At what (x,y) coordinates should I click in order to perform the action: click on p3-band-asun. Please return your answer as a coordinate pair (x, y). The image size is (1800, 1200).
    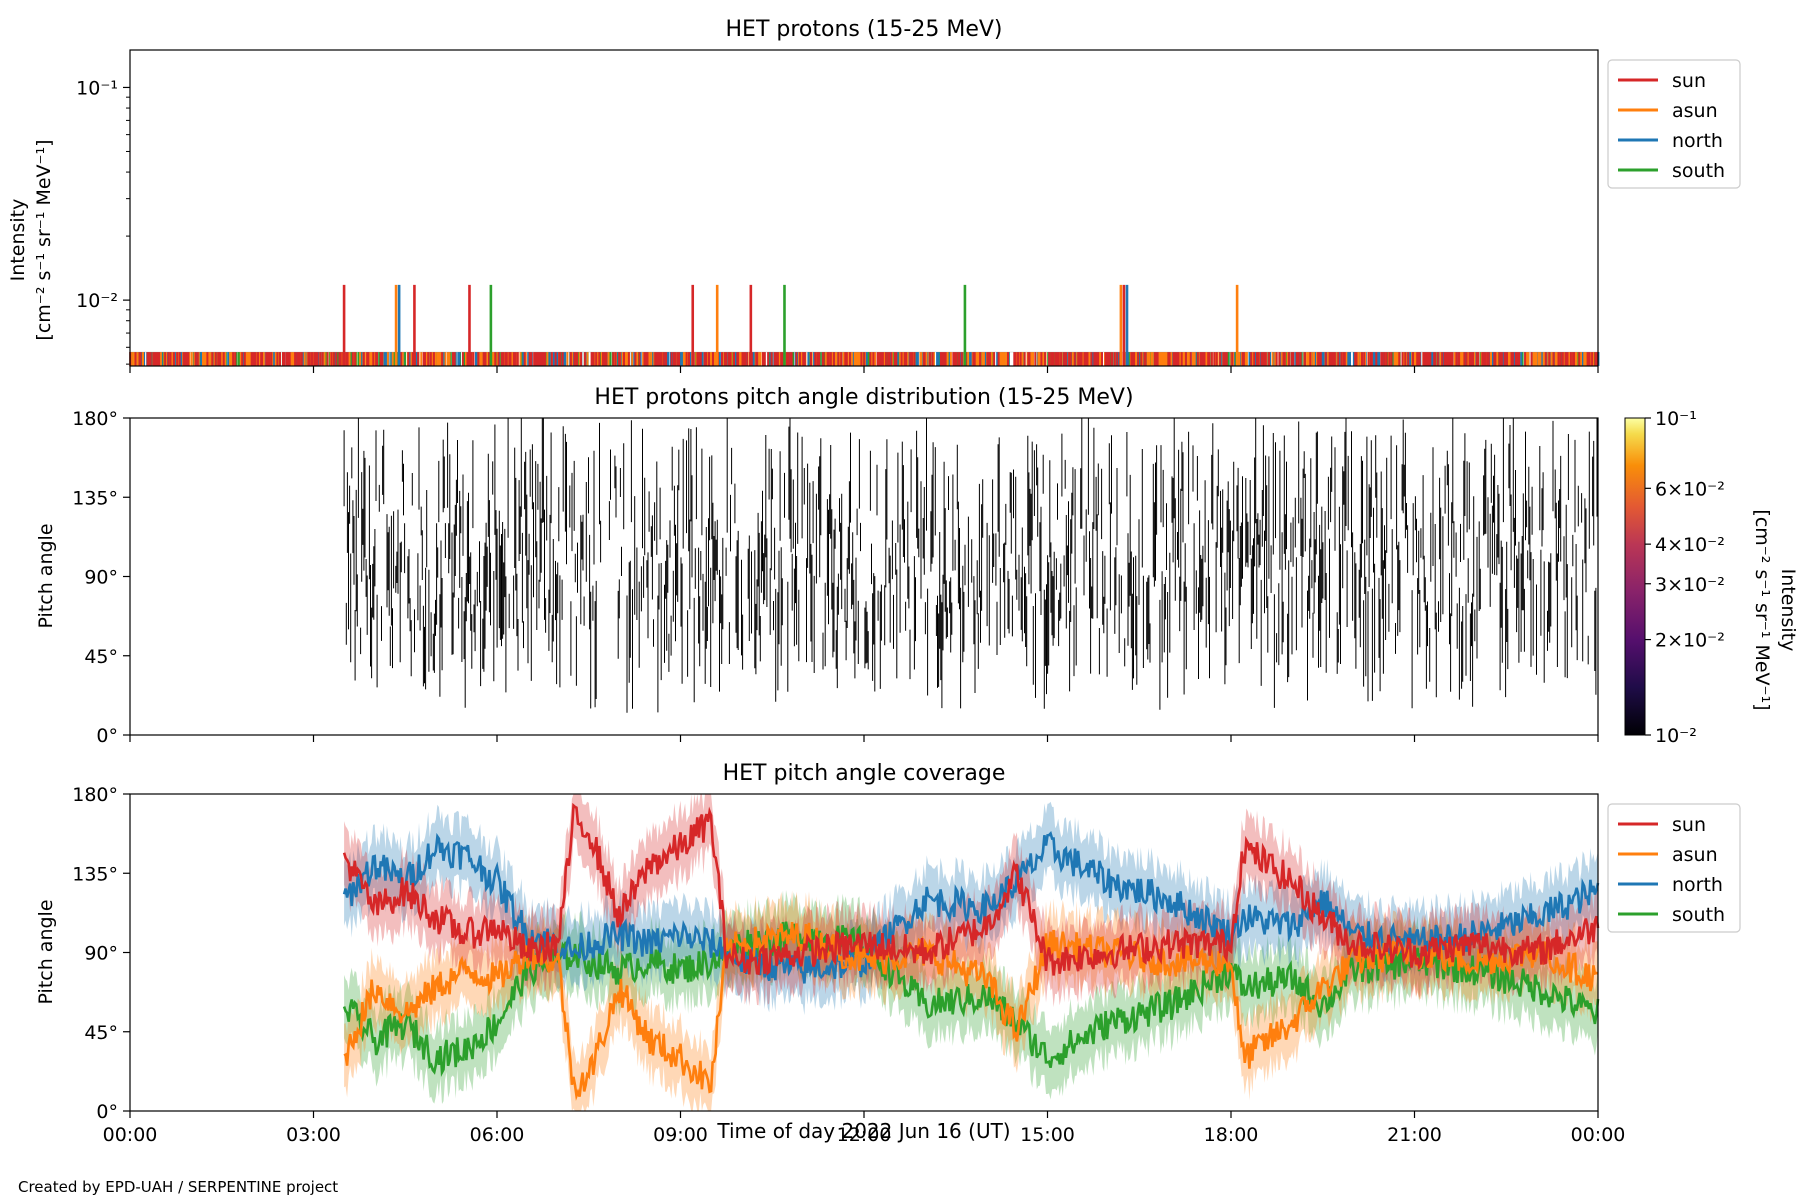
    Looking at the image, I should click on (971, 1000).